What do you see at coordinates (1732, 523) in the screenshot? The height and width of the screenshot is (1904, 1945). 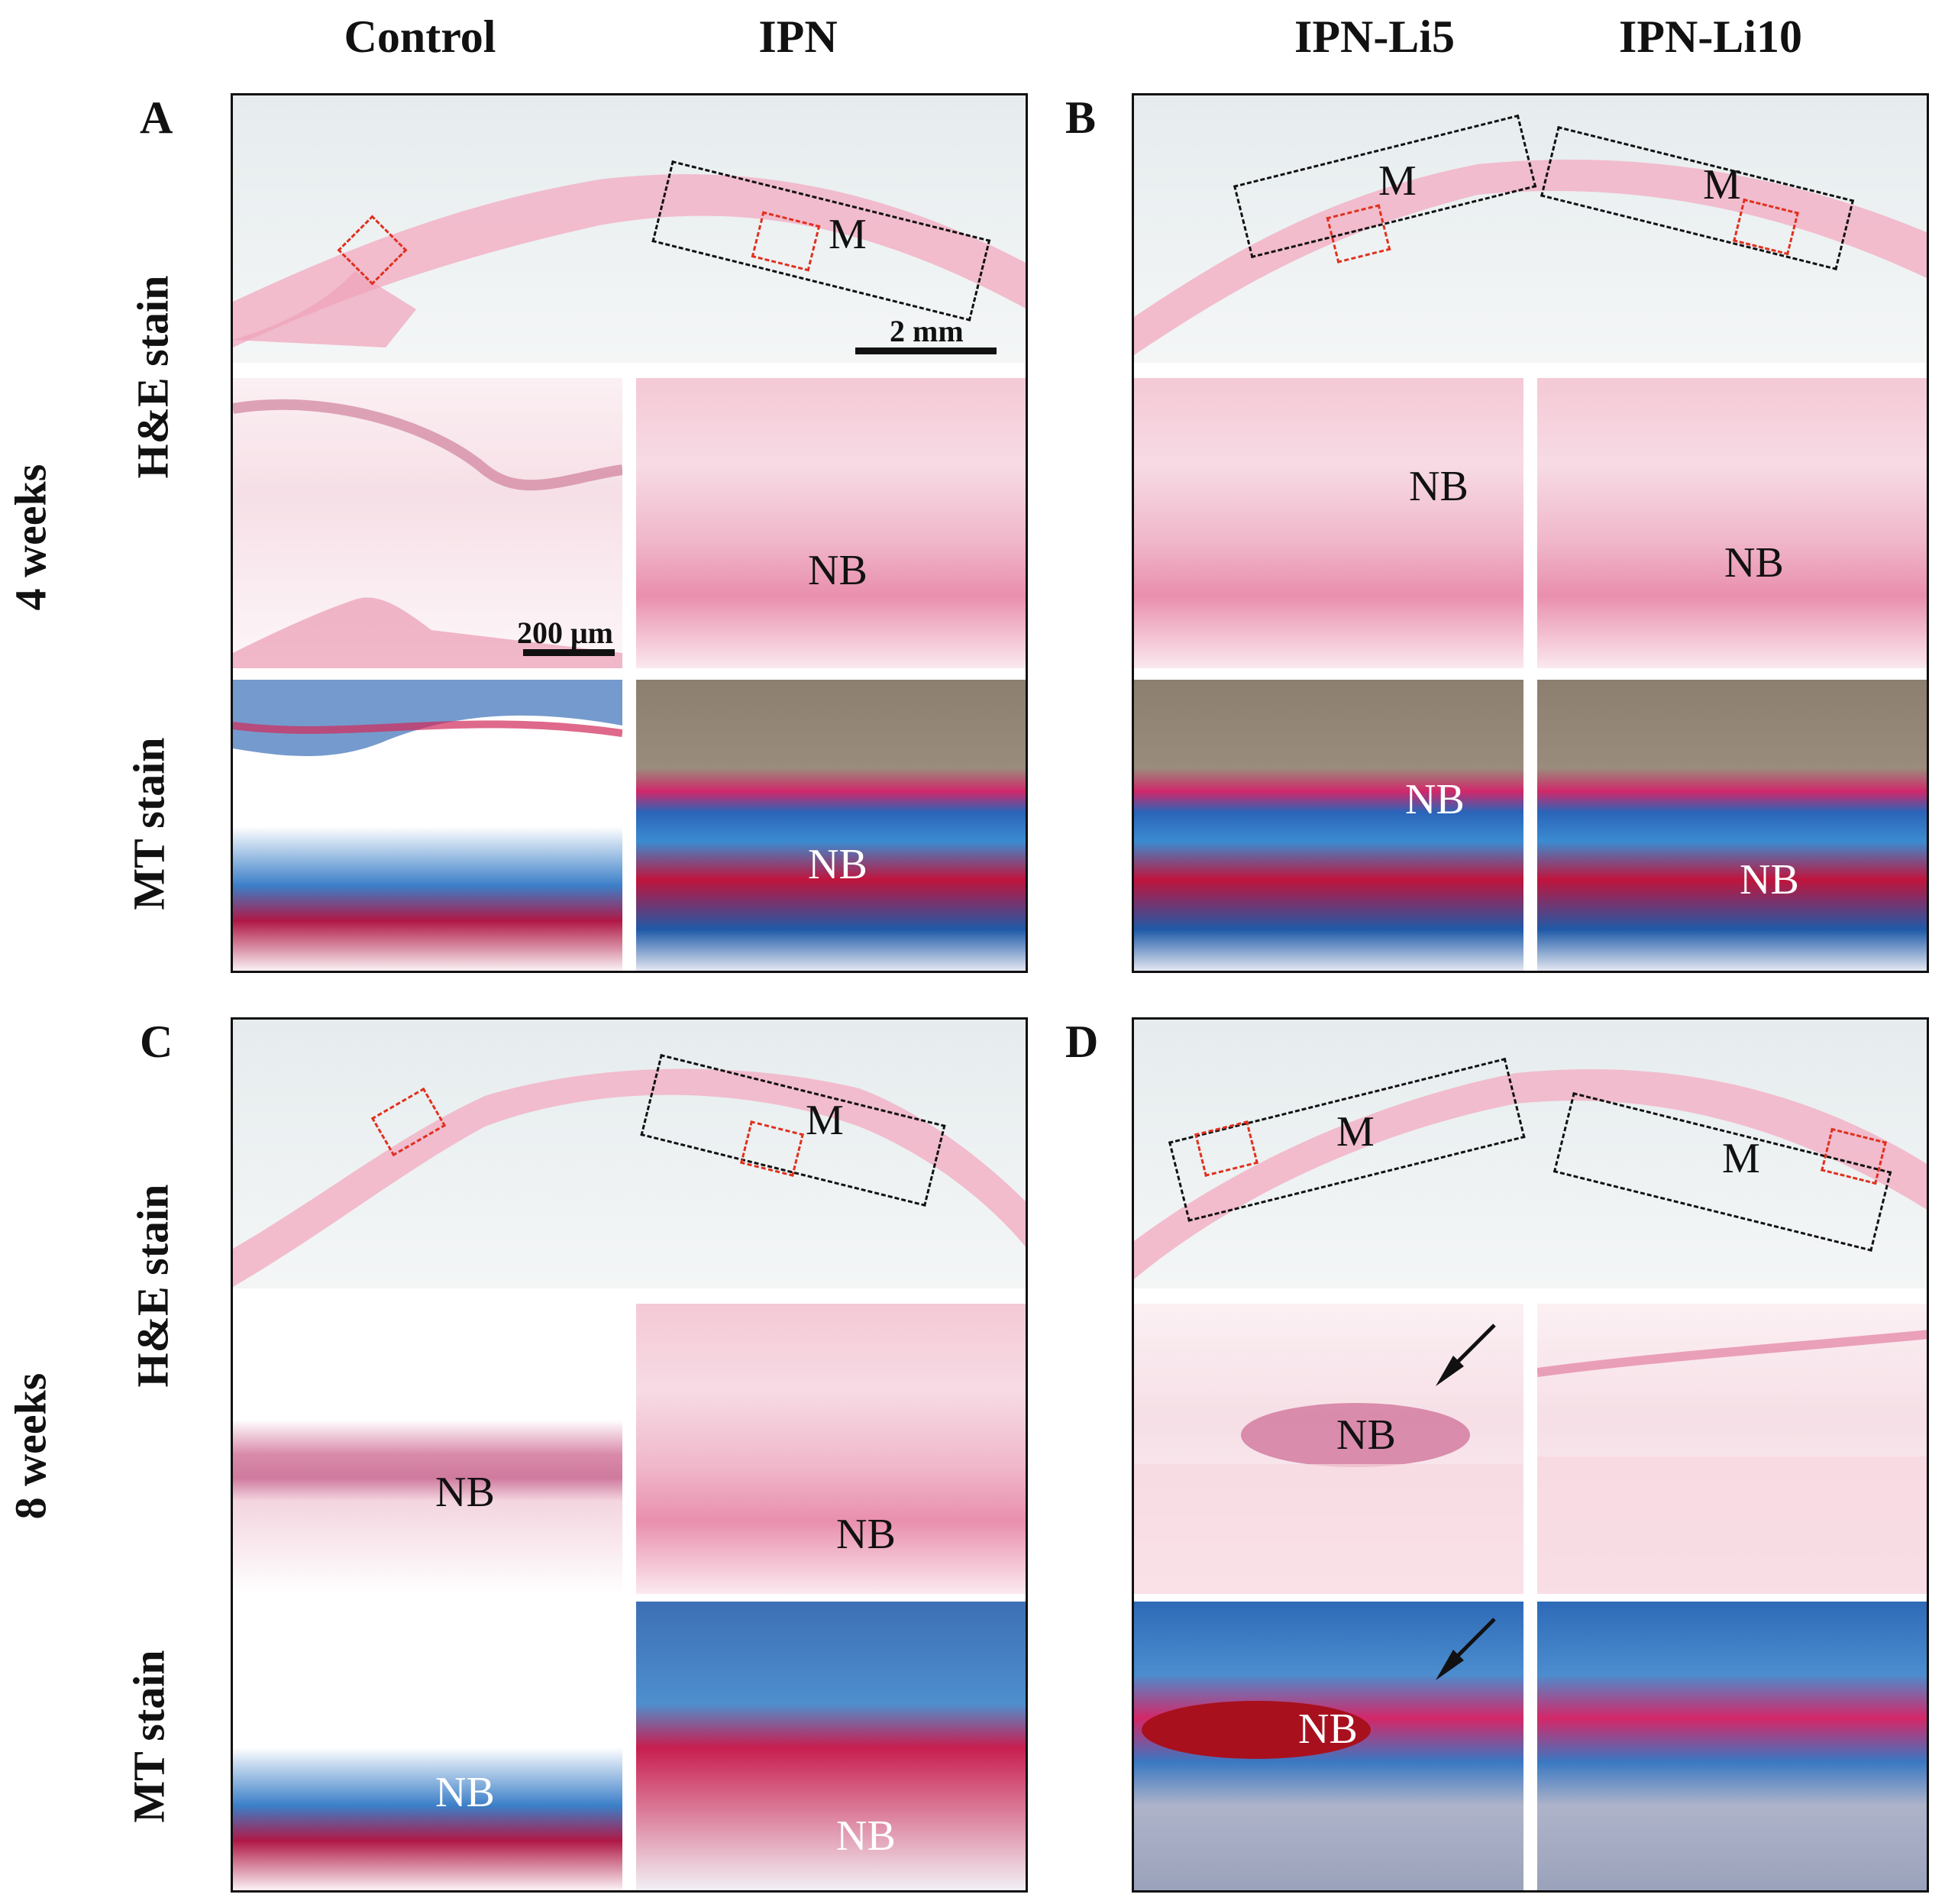 I see `he-image-li10-4w: NB` at bounding box center [1732, 523].